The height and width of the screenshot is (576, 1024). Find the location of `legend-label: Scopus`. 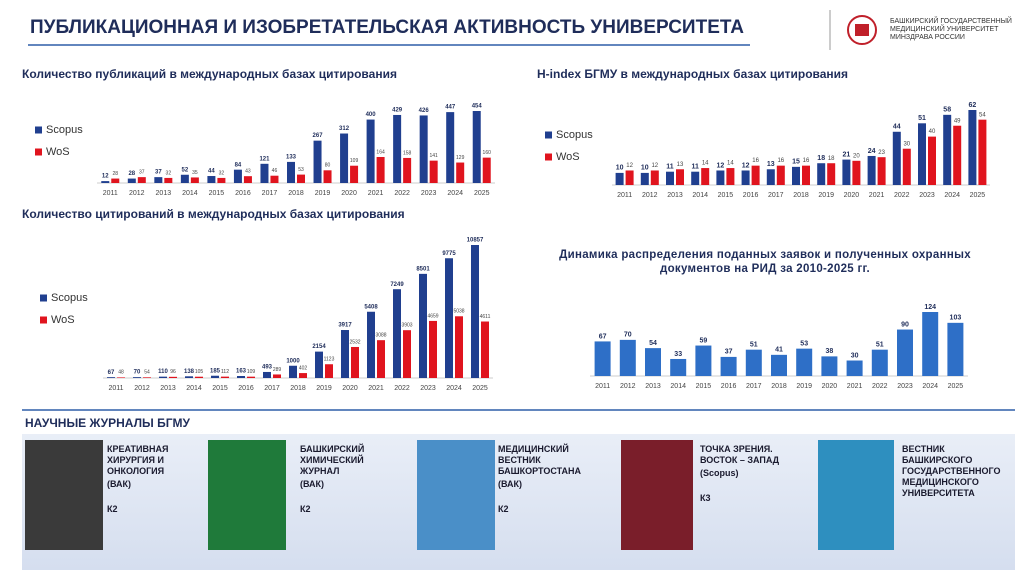

legend-label: Scopus is located at coordinates (69, 298).